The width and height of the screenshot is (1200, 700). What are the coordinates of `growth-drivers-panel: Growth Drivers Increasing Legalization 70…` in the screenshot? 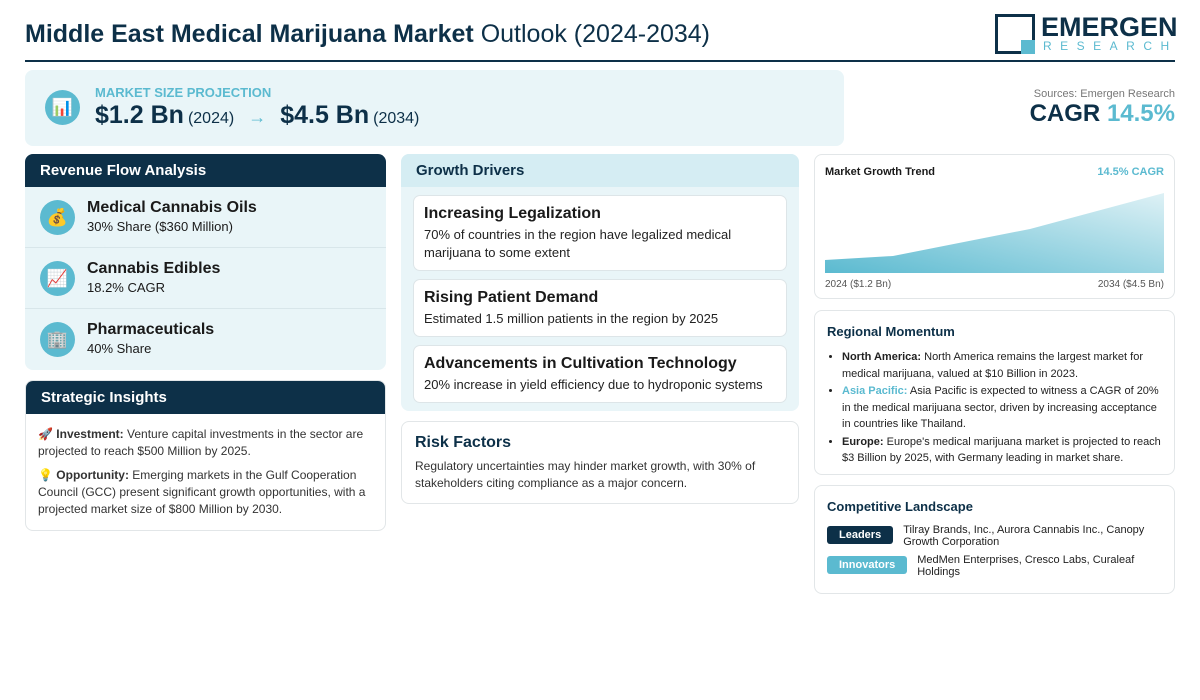 It's located at (600, 282).